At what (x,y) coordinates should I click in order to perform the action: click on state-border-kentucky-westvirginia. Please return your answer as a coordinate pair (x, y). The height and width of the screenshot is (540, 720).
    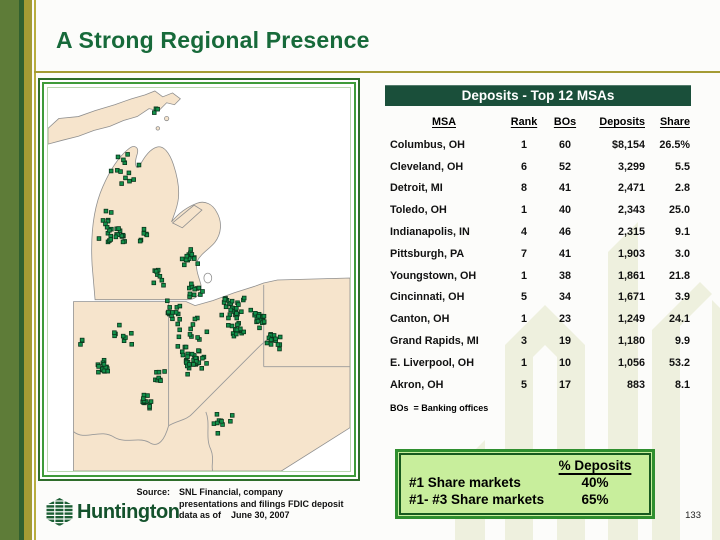
    Looking at the image, I should click on (209, 441).